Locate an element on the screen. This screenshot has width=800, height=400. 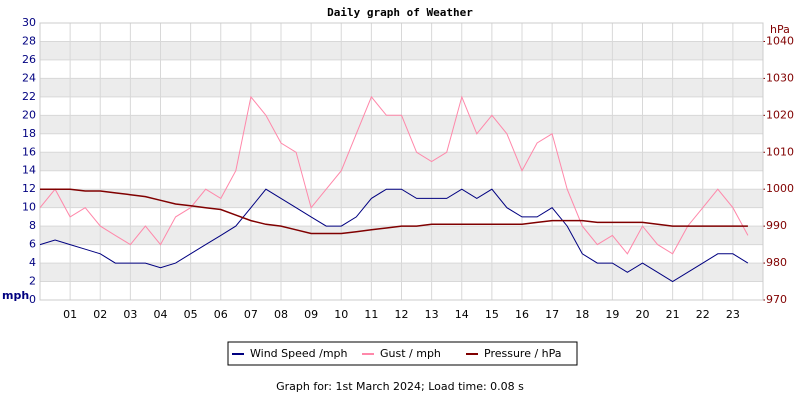
x-tick-label: 20 is located at coordinates (643, 314).